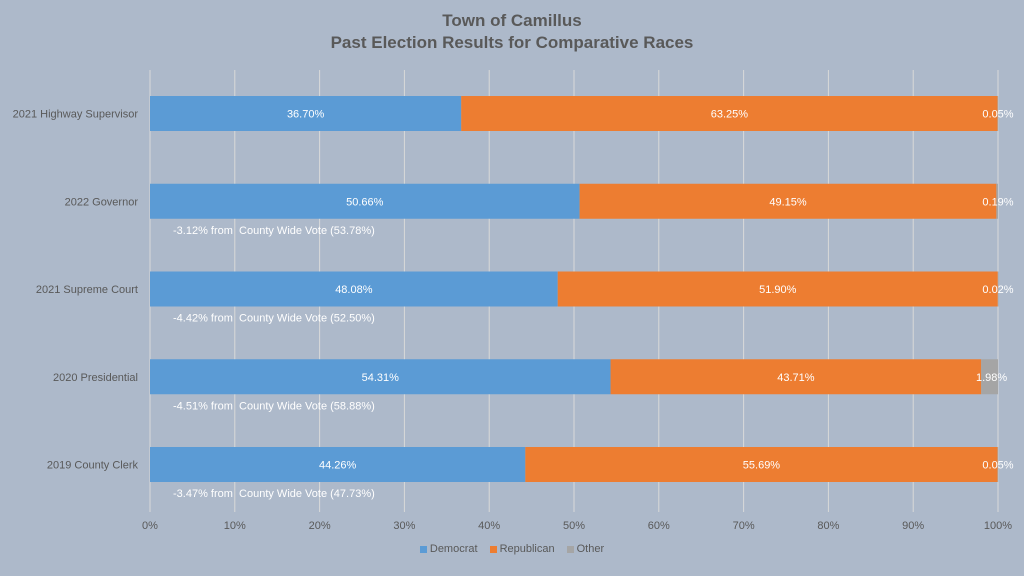 The width and height of the screenshot is (1024, 576). I want to click on county-comparison-note: -3.47% from County Wide Vote (47.73%), so click(274, 494).